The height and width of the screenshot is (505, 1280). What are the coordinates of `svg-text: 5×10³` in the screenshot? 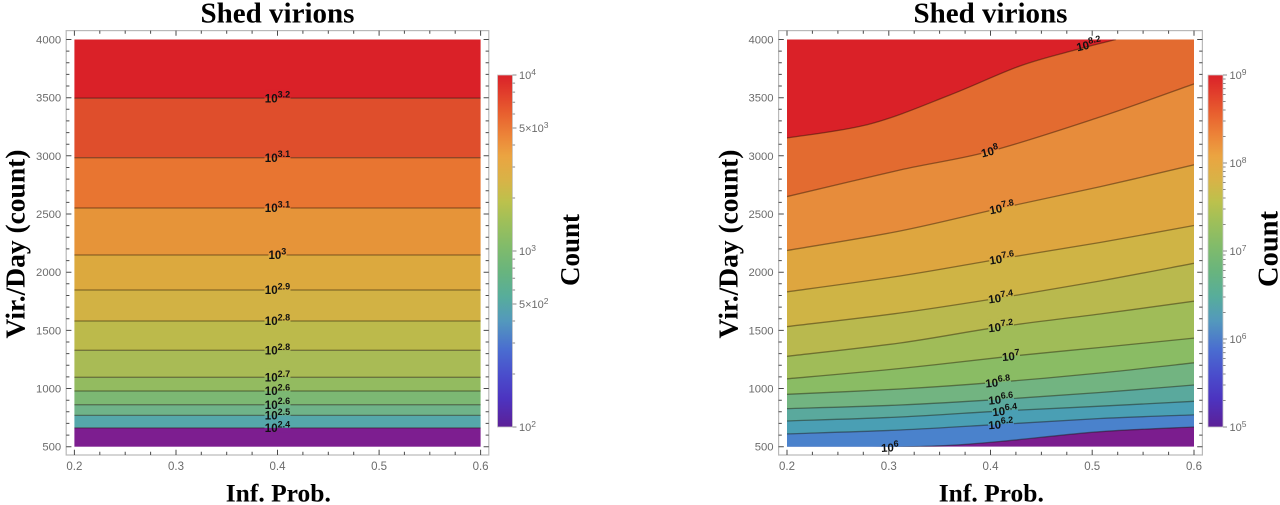 It's located at (534, 127).